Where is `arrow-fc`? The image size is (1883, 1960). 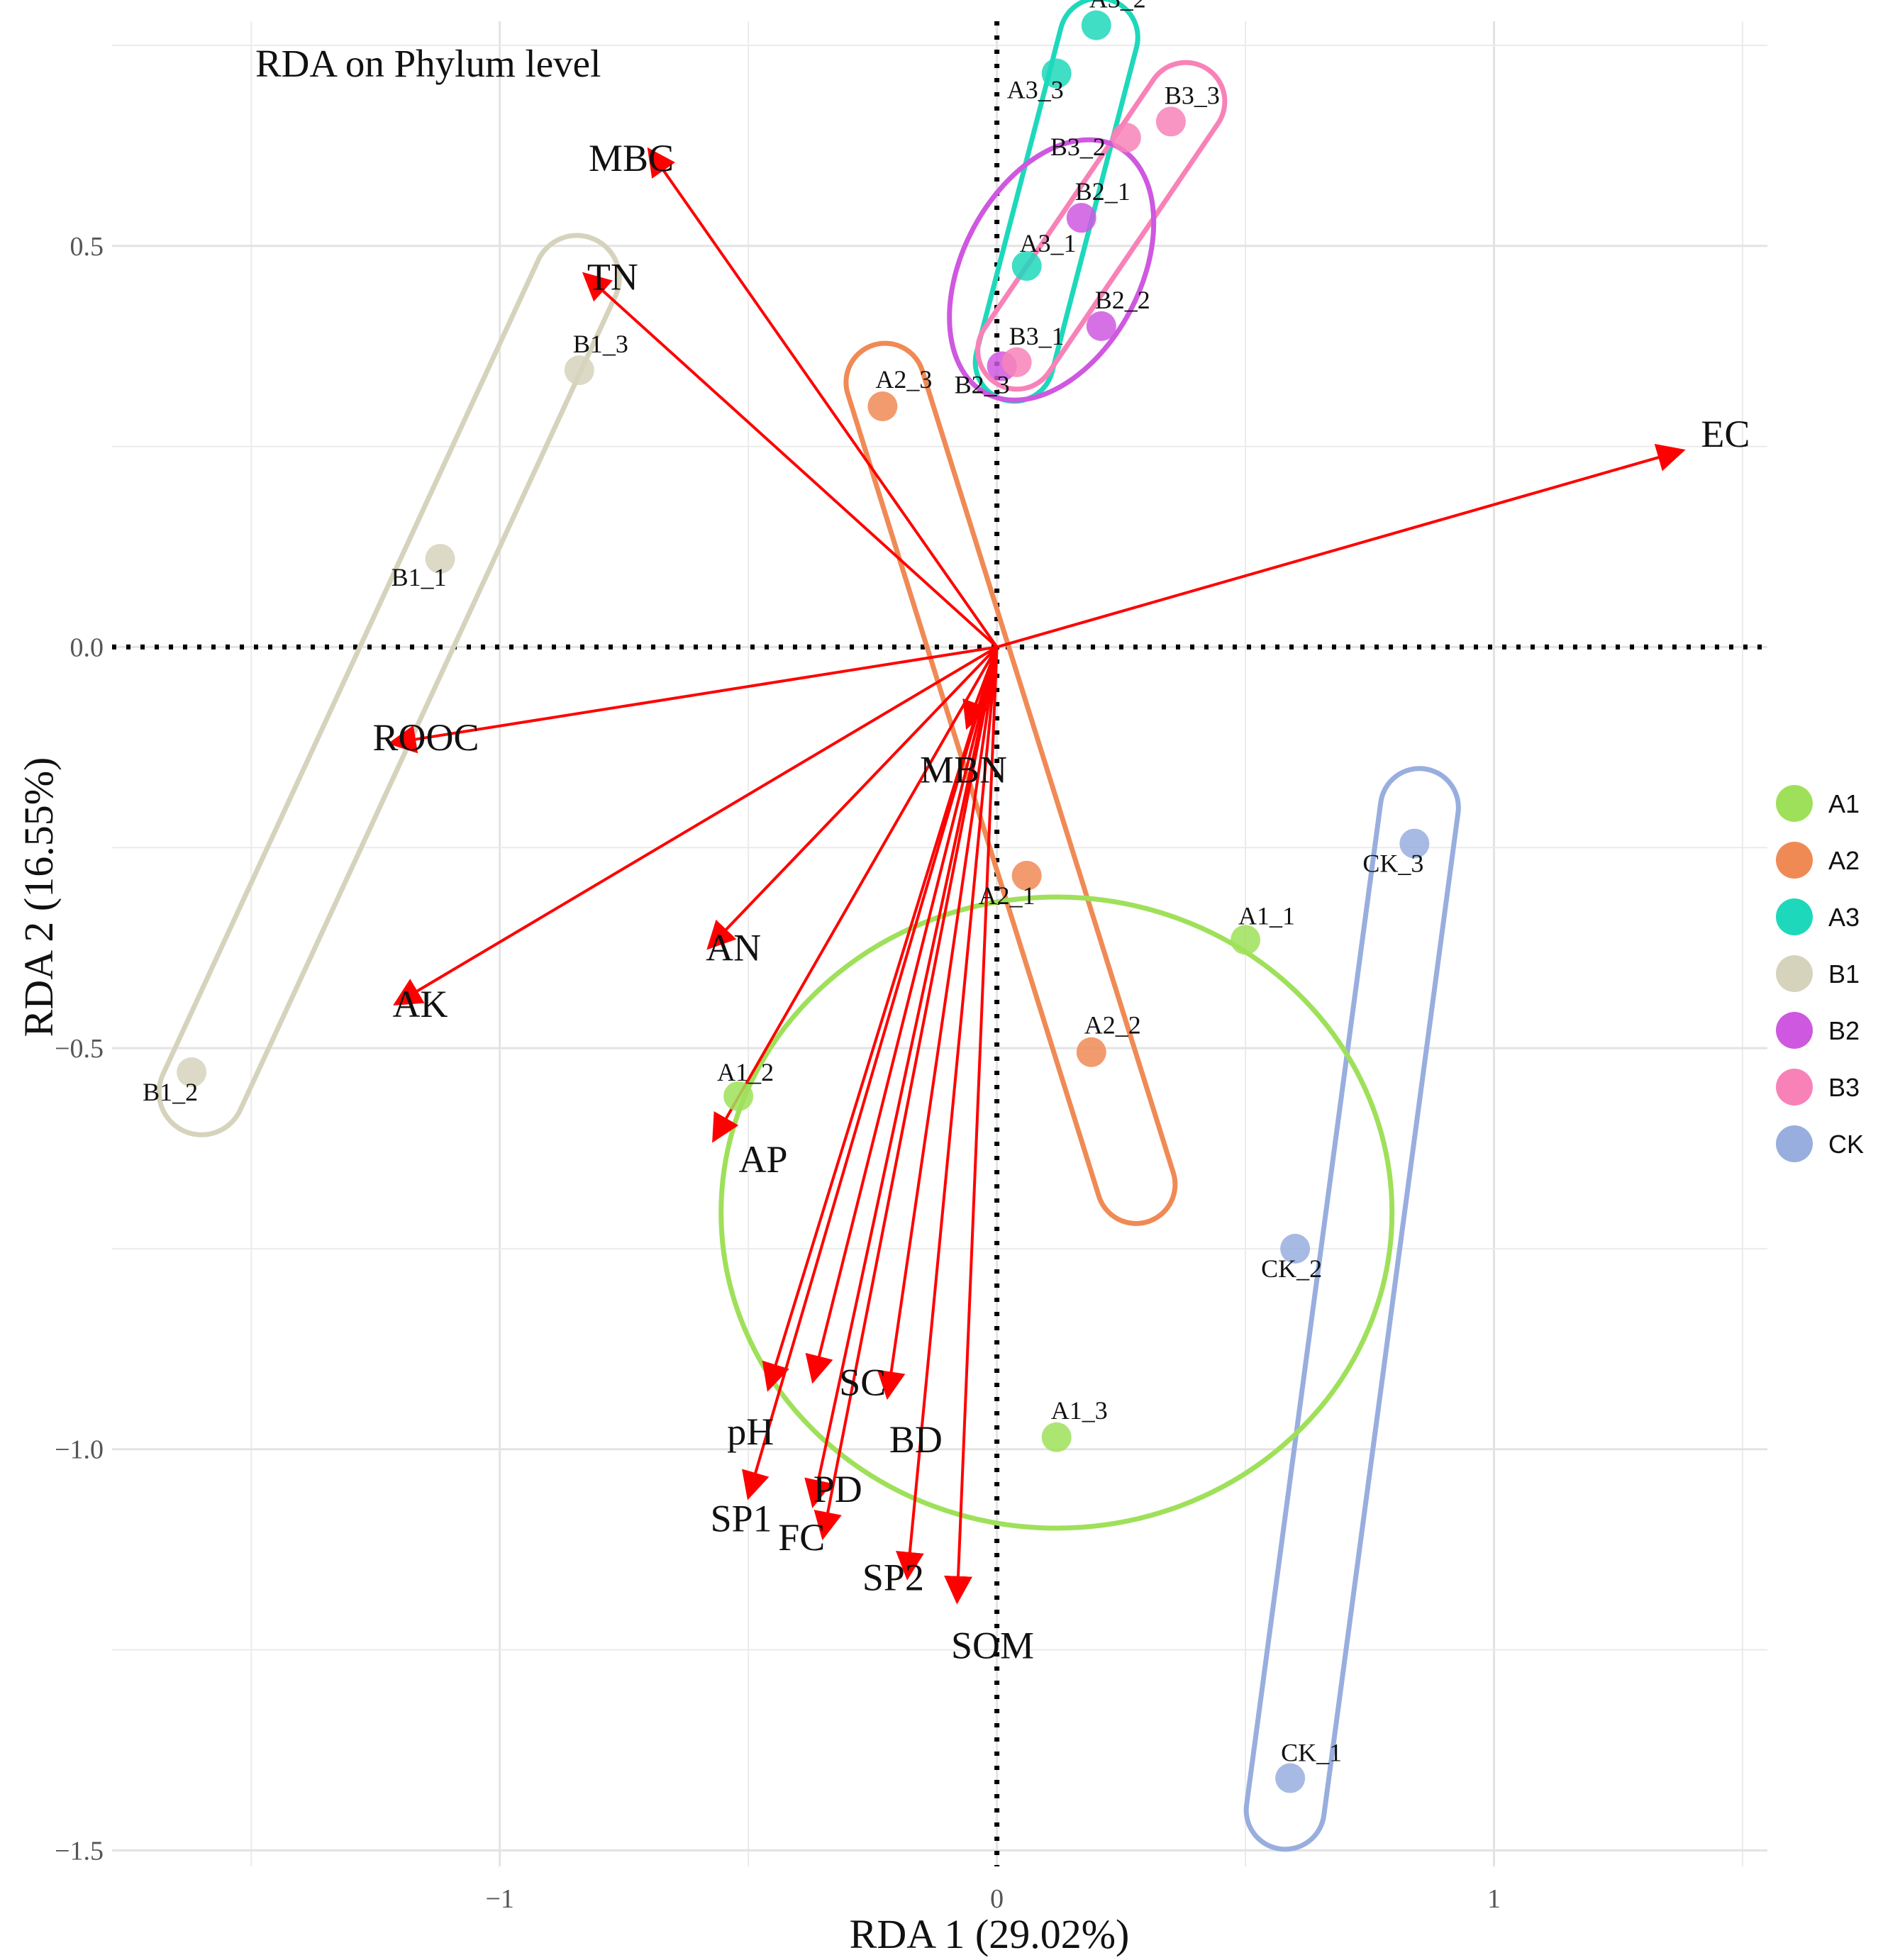
arrow-fc is located at coordinates (906, 1094).